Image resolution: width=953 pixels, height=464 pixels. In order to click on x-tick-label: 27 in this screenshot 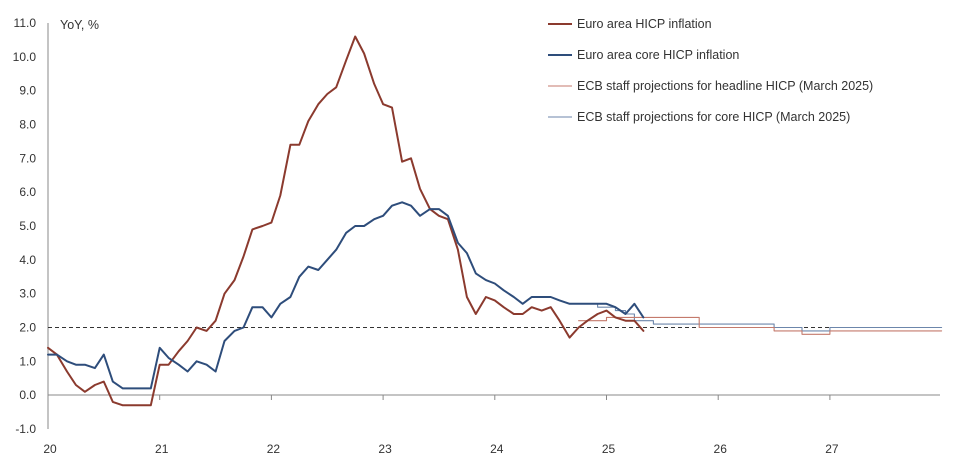, I will do `click(832, 449)`.